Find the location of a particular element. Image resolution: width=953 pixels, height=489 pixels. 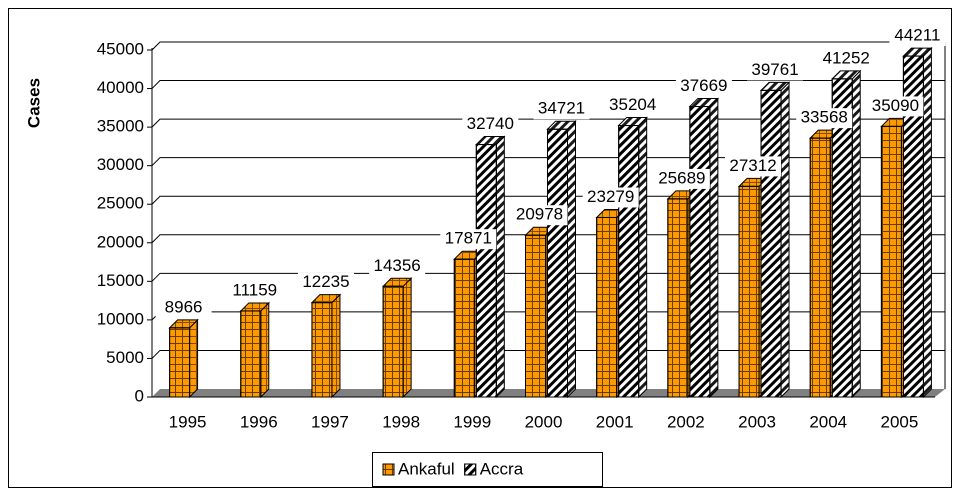

value-label: 14356 is located at coordinates (396, 265).